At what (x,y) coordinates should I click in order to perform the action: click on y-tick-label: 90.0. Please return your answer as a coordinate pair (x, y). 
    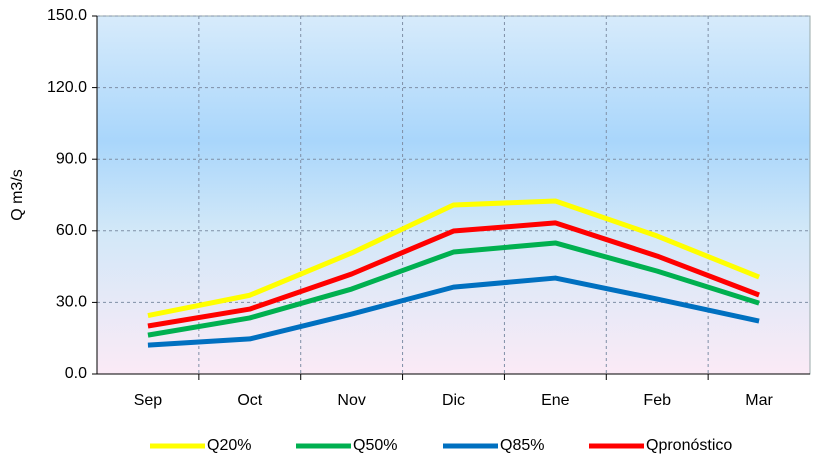
    Looking at the image, I should click on (71, 158).